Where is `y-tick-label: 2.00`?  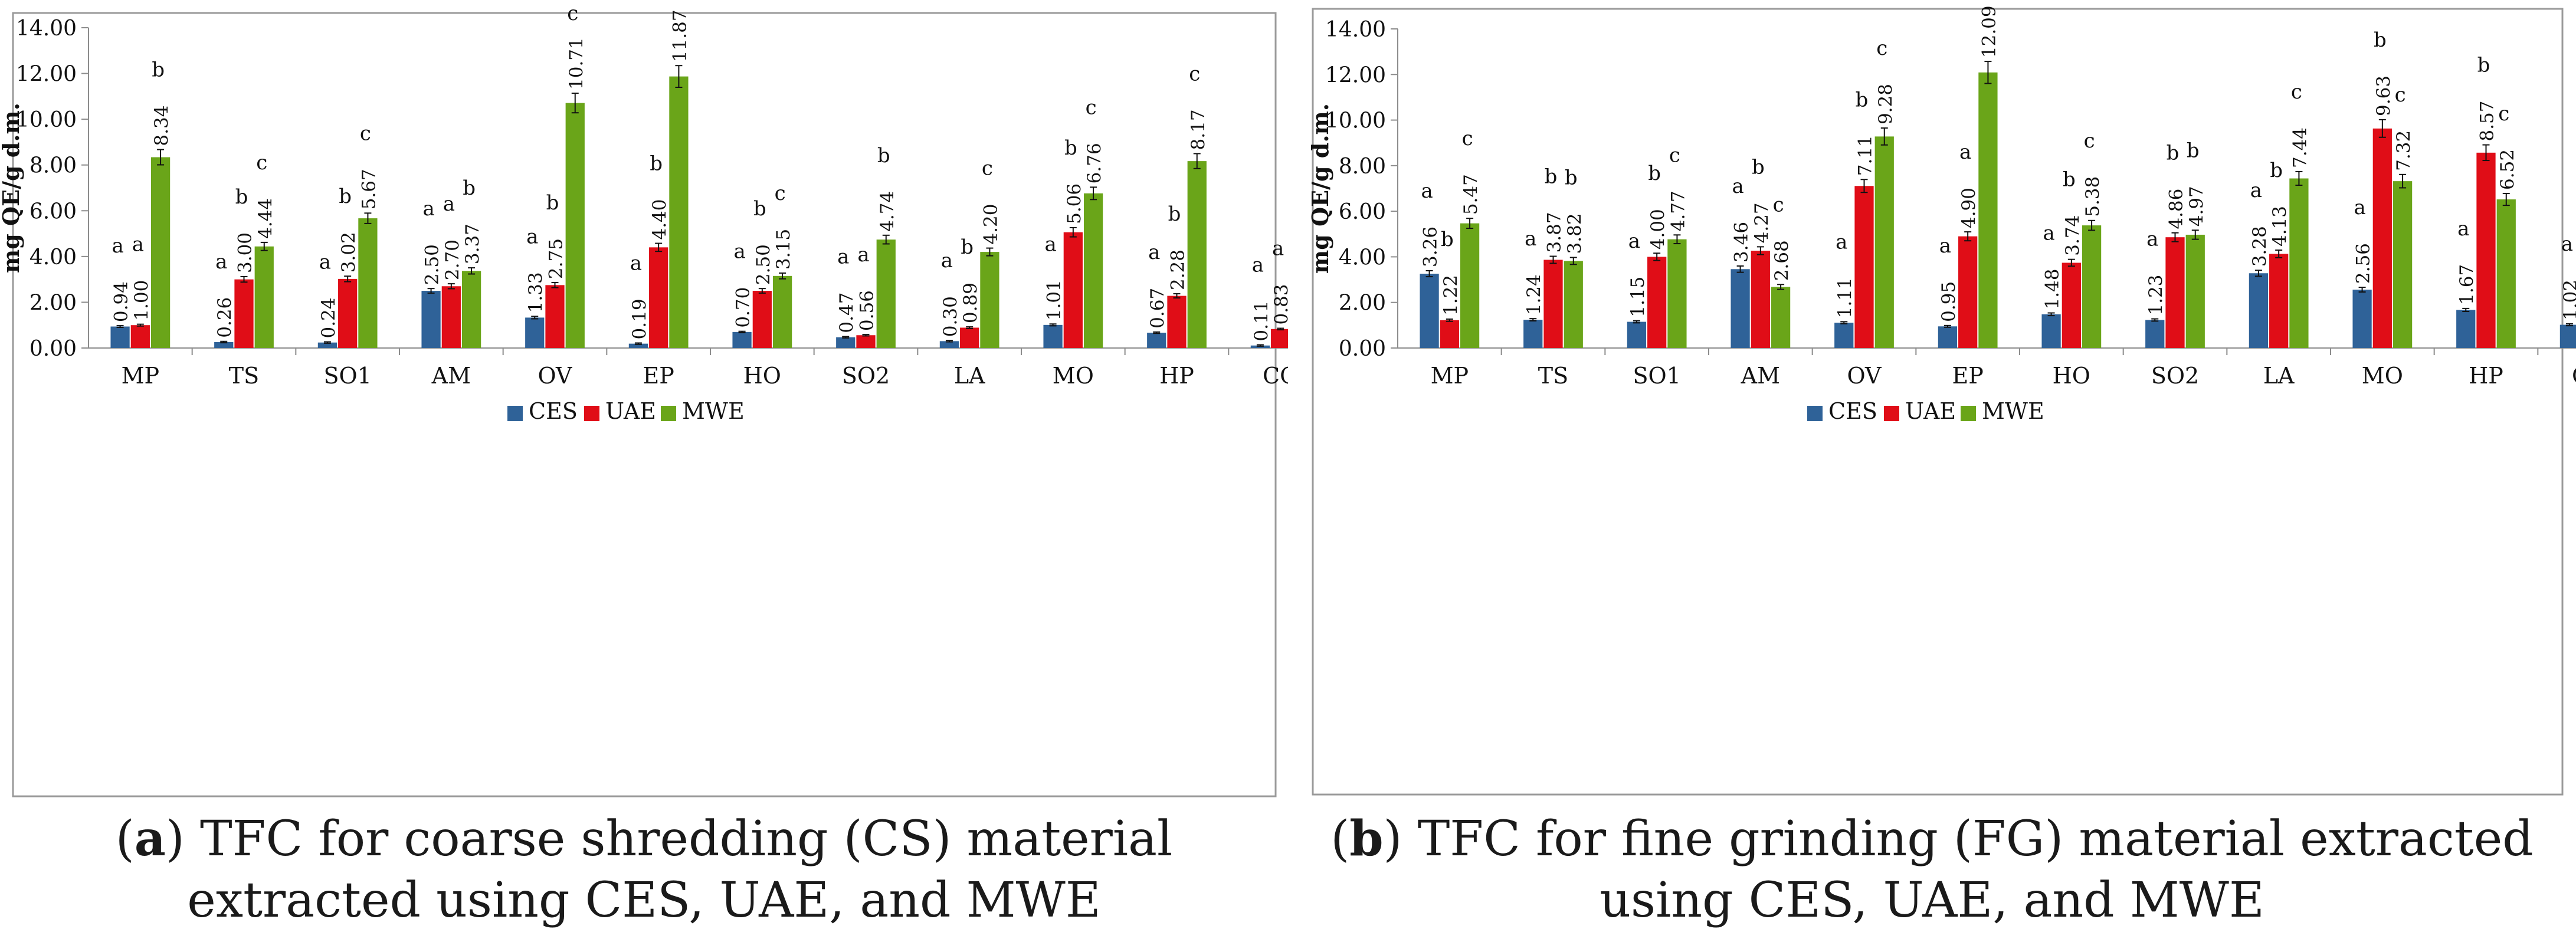
y-tick-label: 2.00 is located at coordinates (53, 303).